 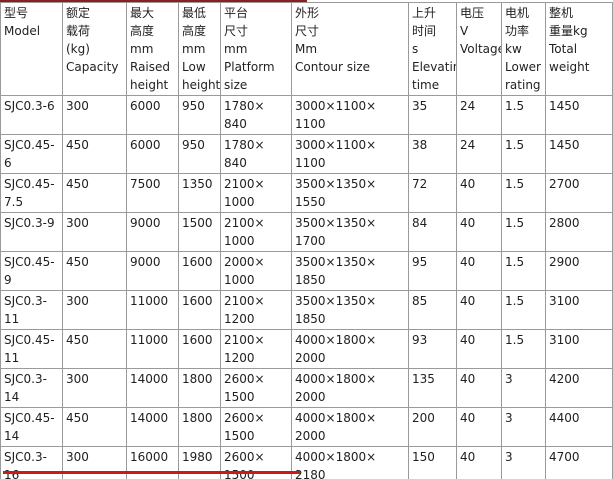 I want to click on cell-elevating-time: 95, so click(x=432, y=271).